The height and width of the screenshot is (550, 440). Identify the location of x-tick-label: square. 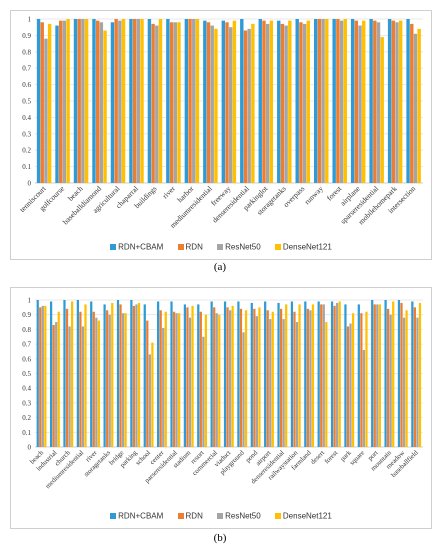
(358, 458).